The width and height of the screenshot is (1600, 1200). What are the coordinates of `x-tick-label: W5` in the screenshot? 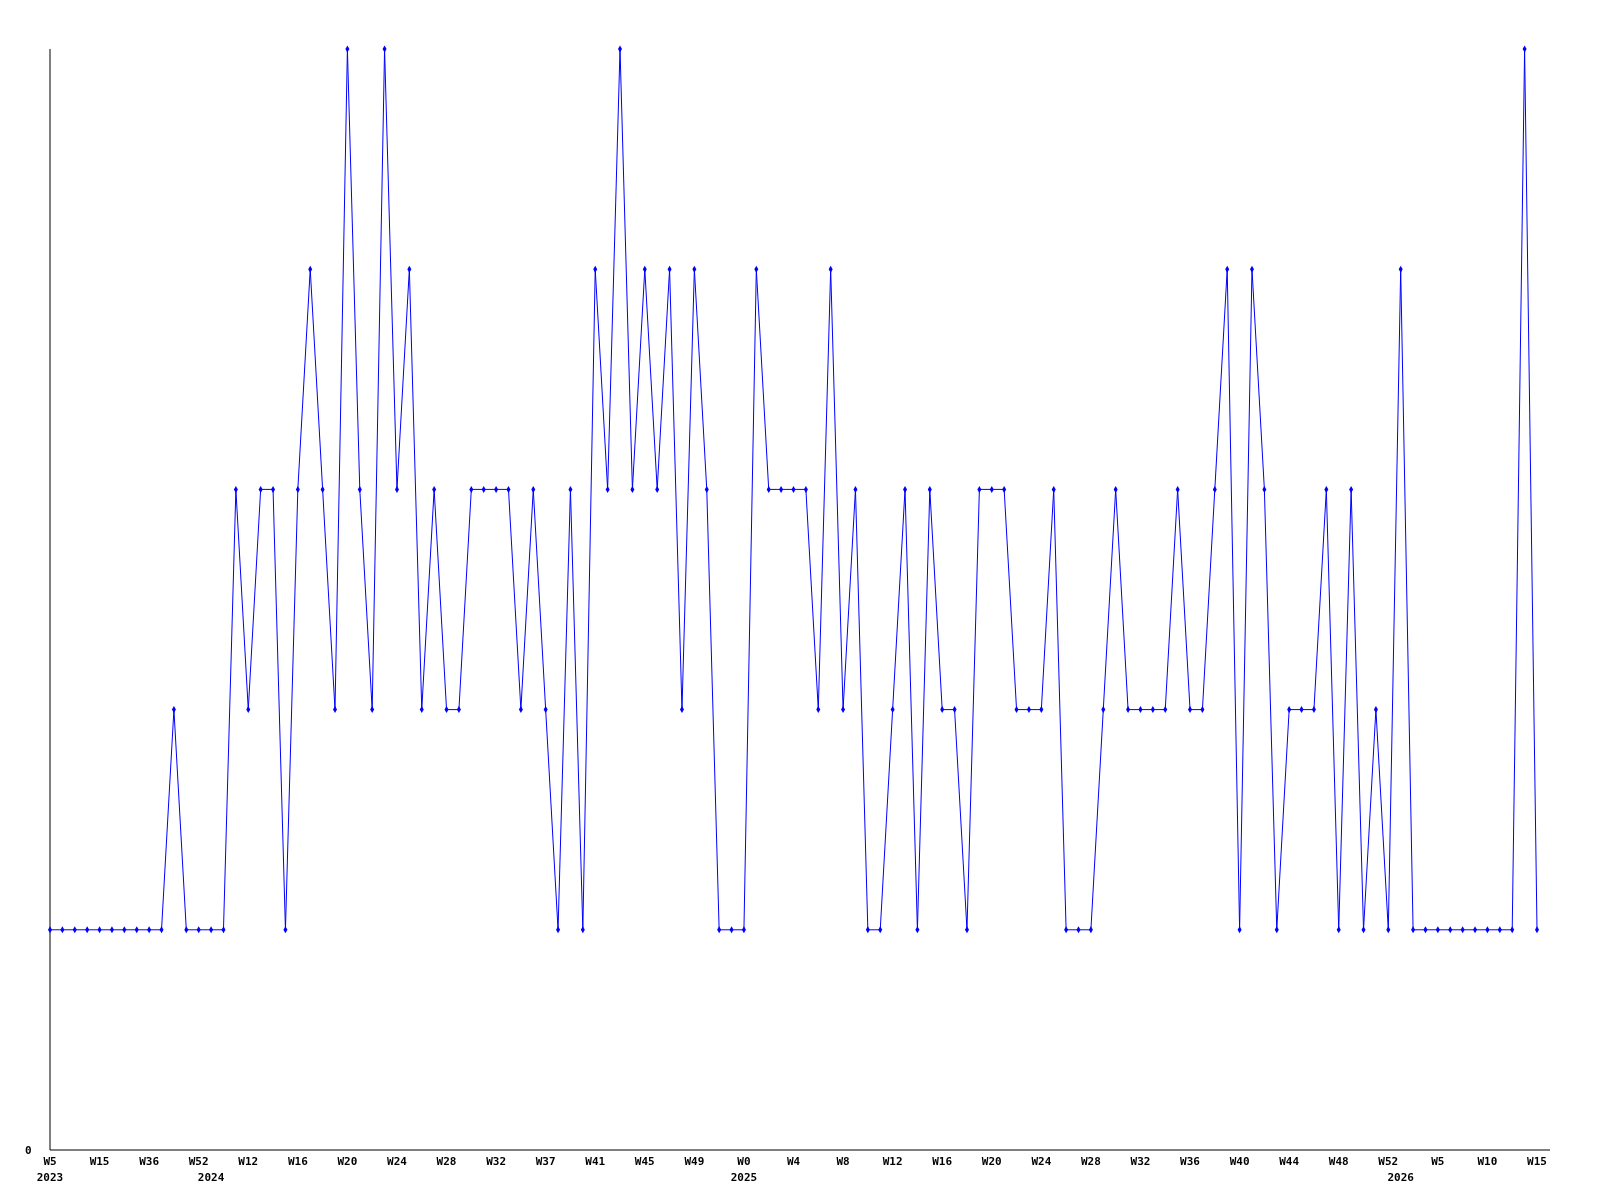 It's located at (1438, 1161).